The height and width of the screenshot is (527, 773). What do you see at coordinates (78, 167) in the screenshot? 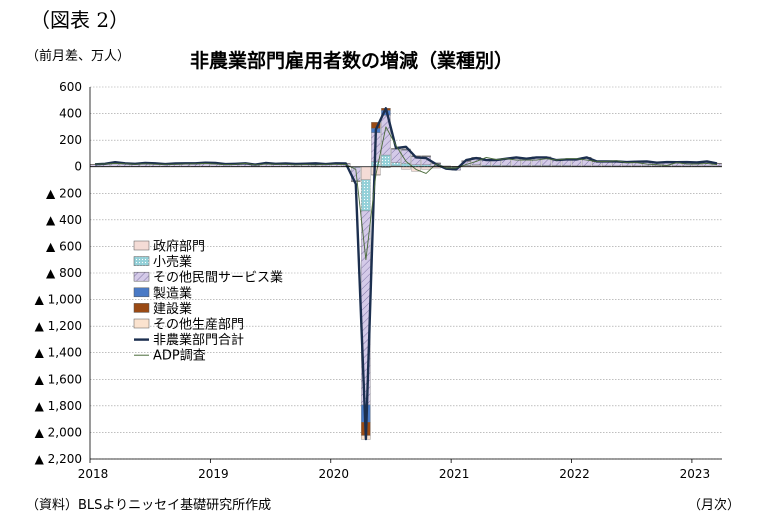
I see `y-tick-label: 0` at bounding box center [78, 167].